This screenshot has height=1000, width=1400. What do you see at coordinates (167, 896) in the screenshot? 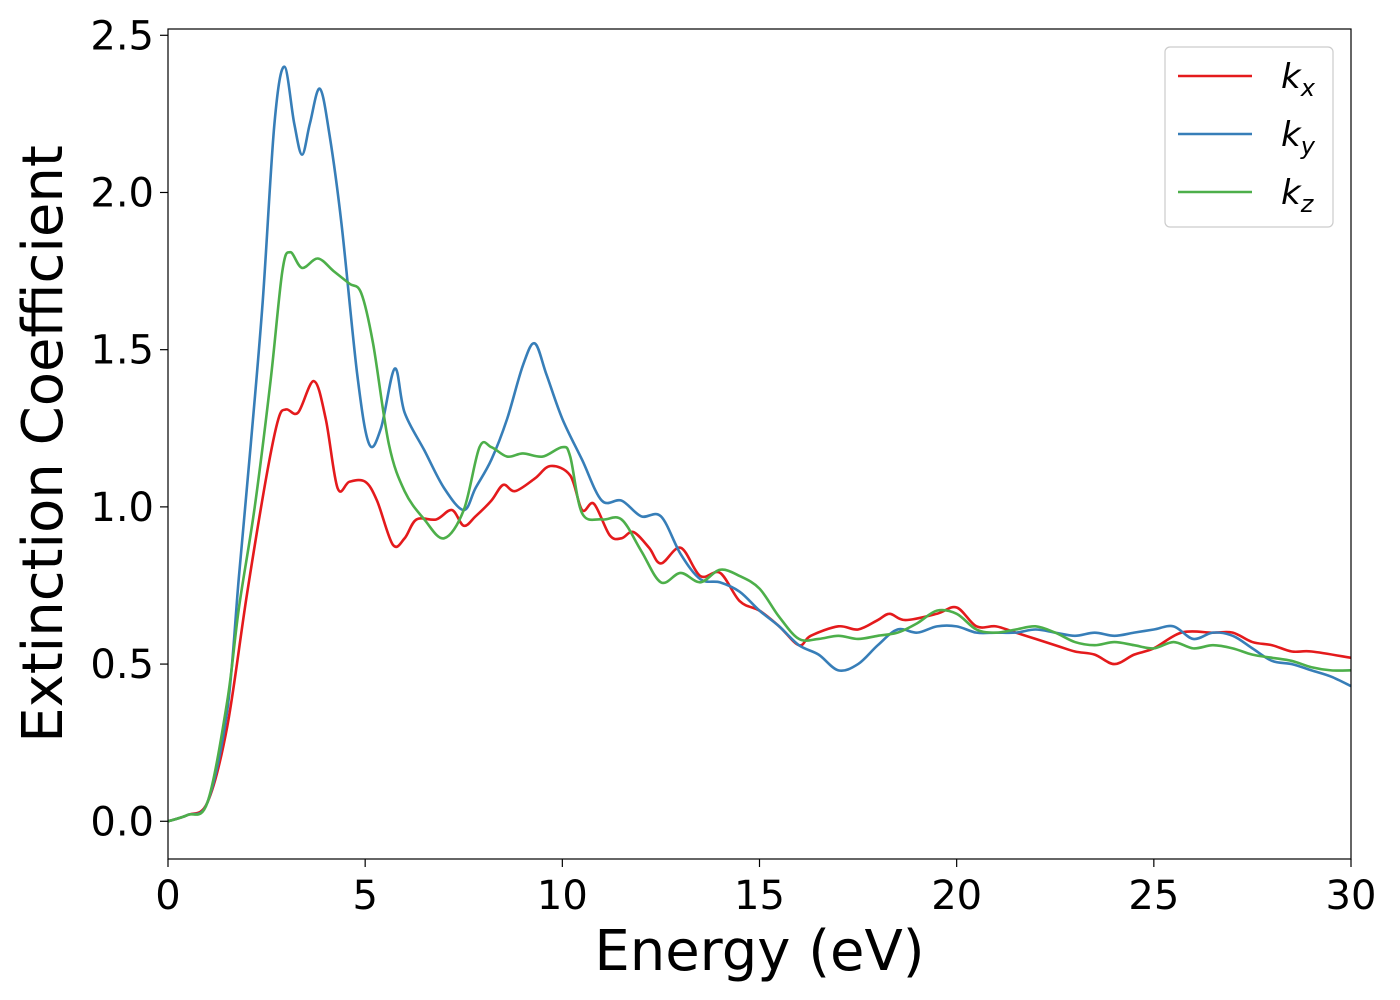
I see `x-tick-label: 0` at bounding box center [167, 896].